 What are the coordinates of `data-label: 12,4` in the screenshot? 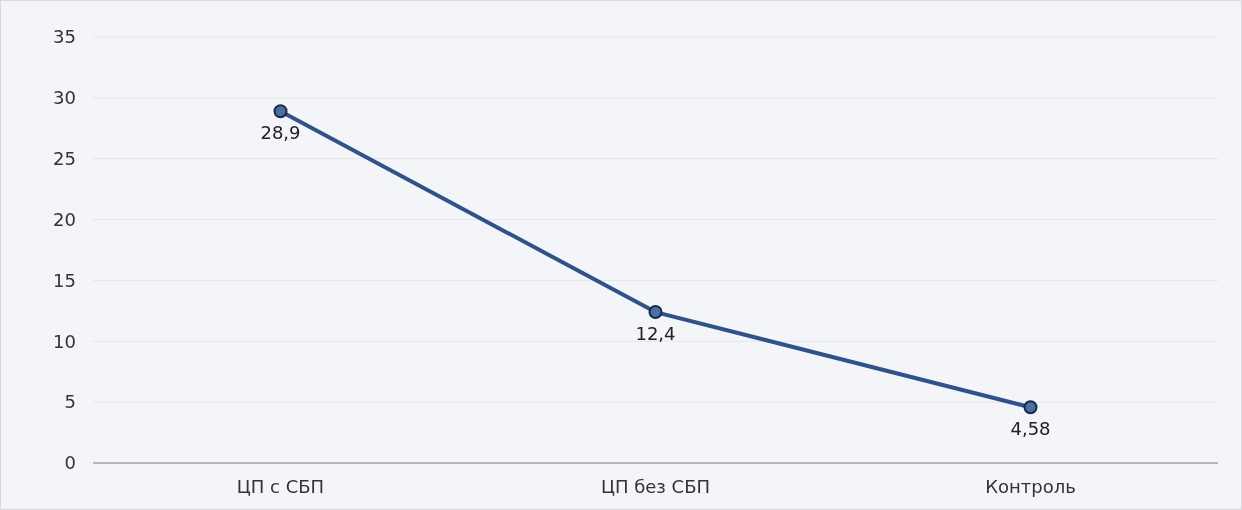 It's located at (655, 334).